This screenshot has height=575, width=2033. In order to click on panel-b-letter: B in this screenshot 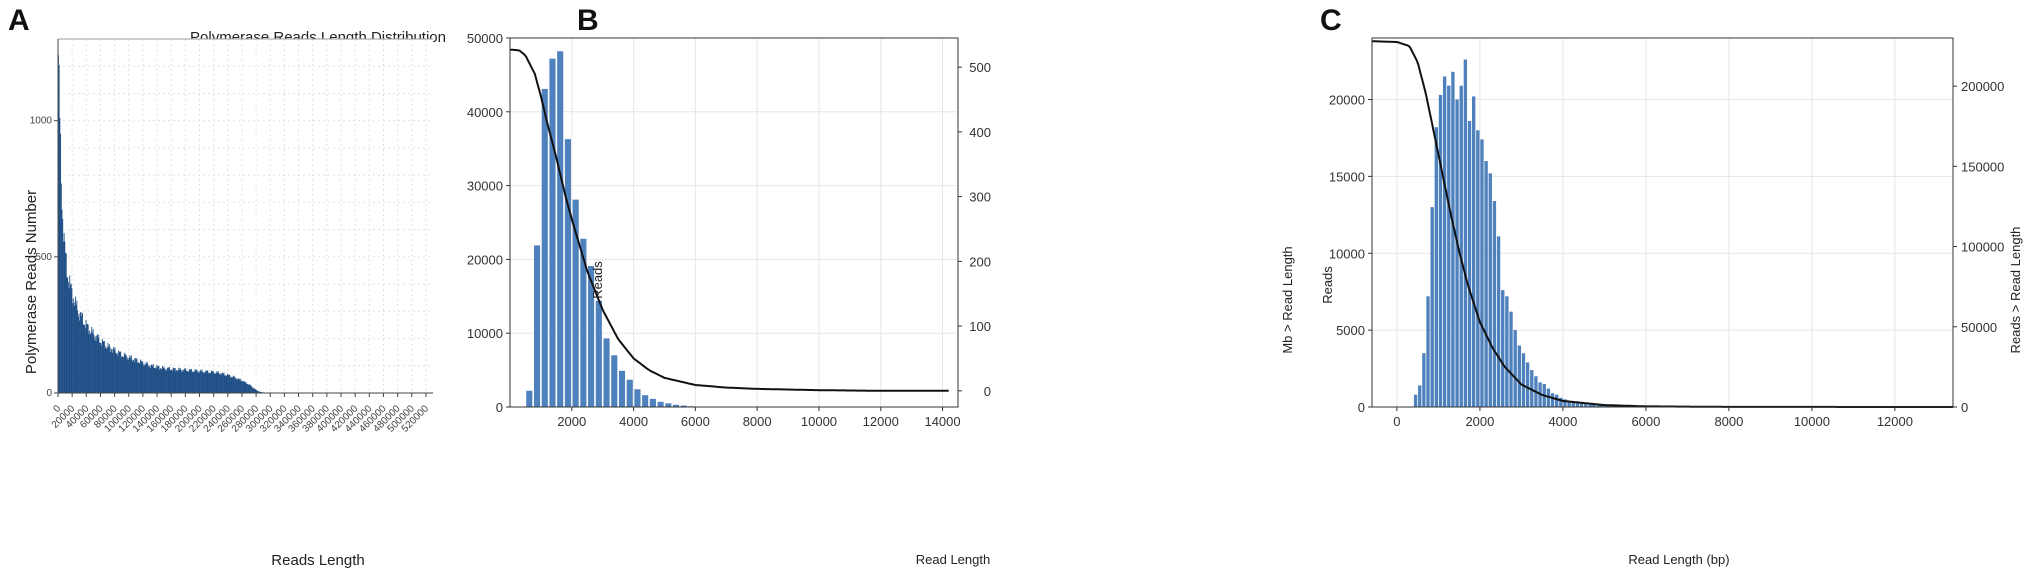, I will do `click(588, 20)`.